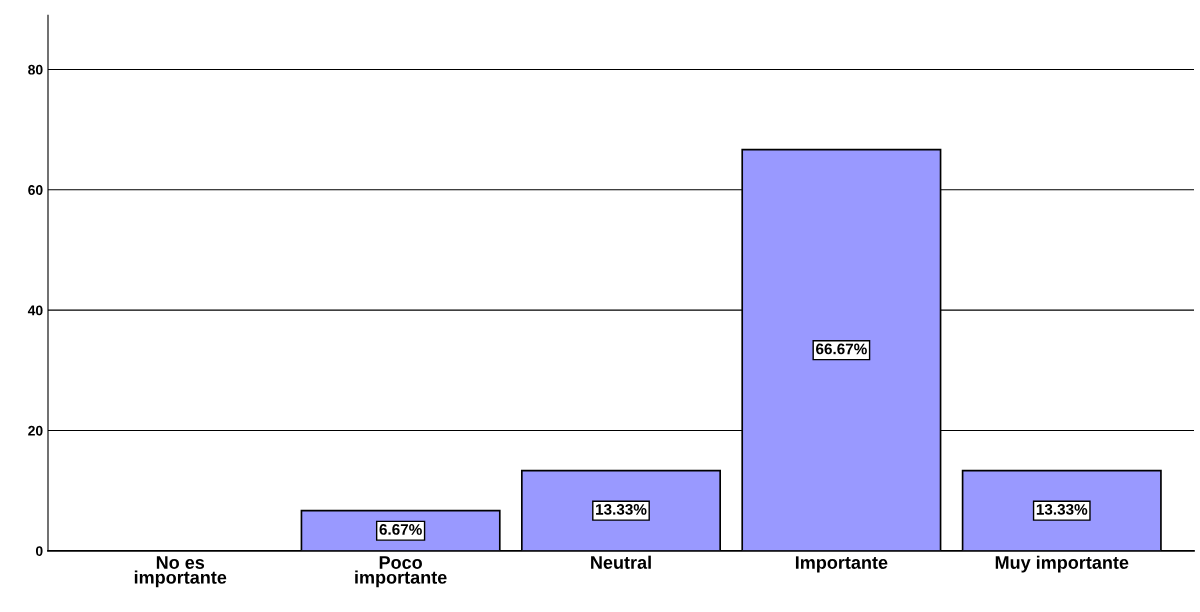  I want to click on y-tick-label: 40, so click(35, 310).